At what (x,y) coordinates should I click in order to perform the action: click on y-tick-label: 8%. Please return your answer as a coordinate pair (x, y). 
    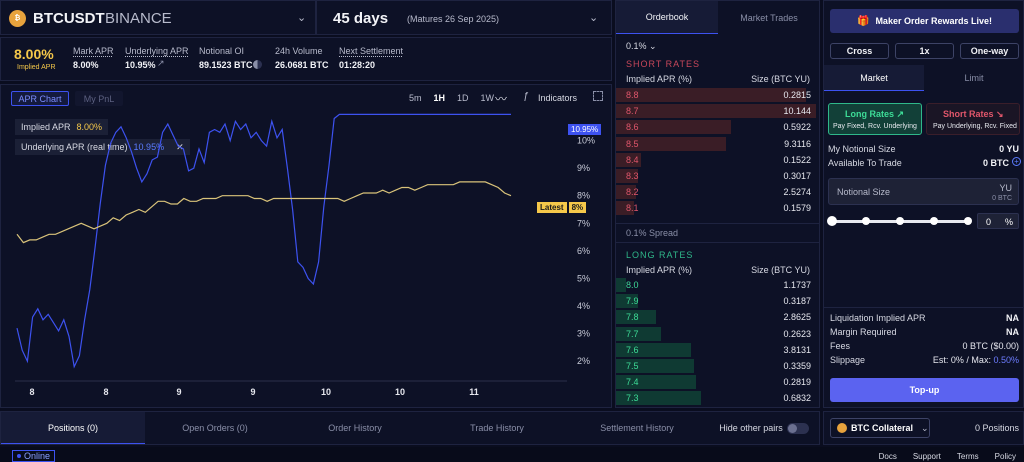
    Looking at the image, I should click on (583, 196).